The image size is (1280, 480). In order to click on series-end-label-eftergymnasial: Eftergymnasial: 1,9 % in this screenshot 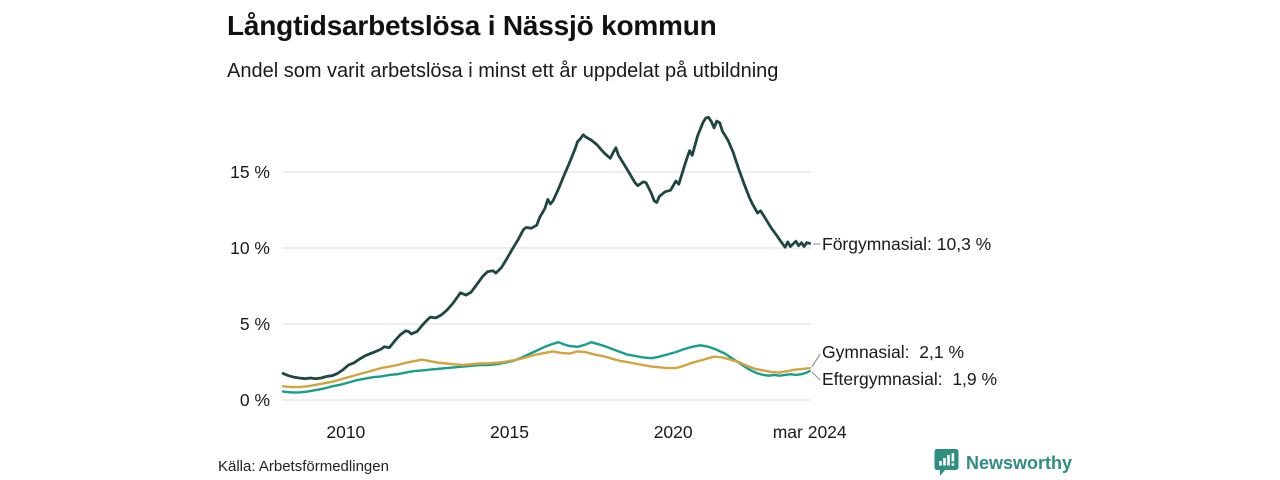, I will do `click(909, 379)`.